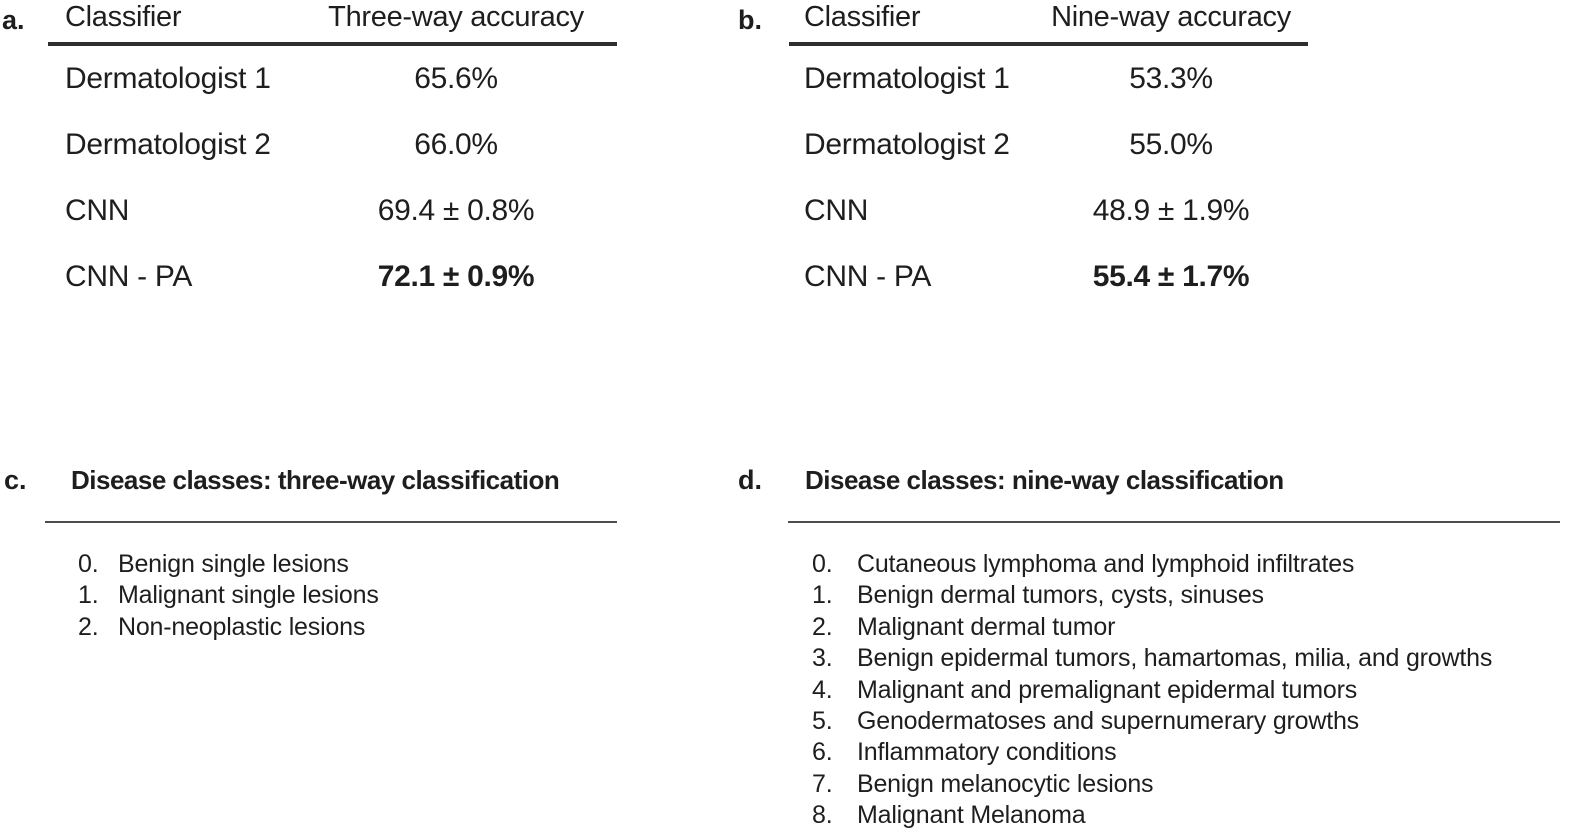 Image resolution: width=1577 pixels, height=834 pixels. Describe the element at coordinates (1108, 721) in the screenshot. I see `item-text: Genodermatoses and supernumerary growths` at that location.